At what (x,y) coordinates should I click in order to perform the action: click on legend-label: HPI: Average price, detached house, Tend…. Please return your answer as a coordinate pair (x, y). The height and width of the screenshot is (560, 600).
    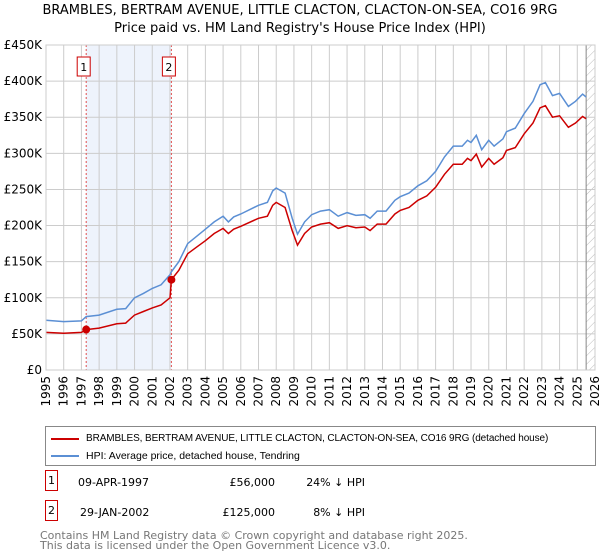
    Looking at the image, I should click on (193, 456).